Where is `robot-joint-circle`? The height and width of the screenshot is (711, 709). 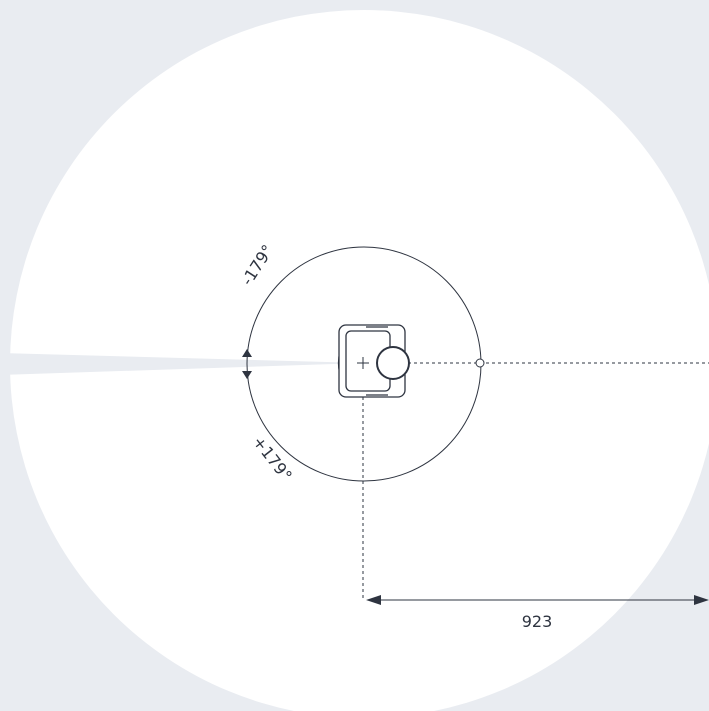 robot-joint-circle is located at coordinates (393, 363).